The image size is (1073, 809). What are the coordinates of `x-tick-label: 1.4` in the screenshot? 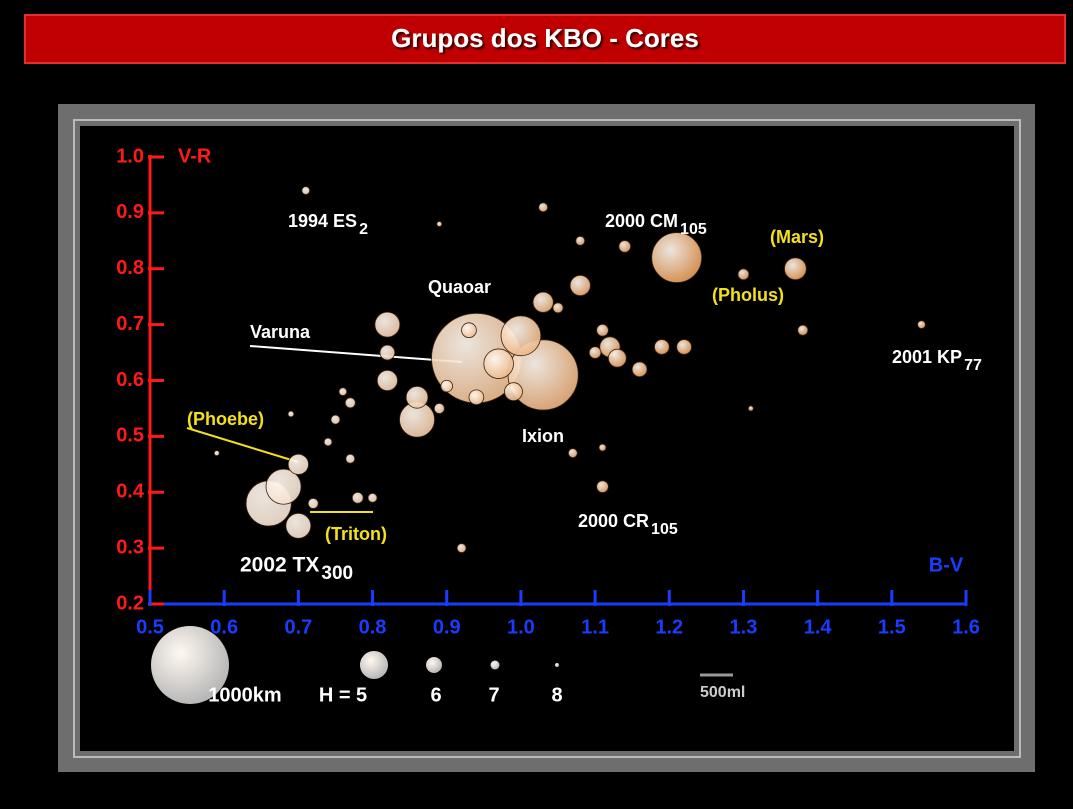 It's located at (818, 627).